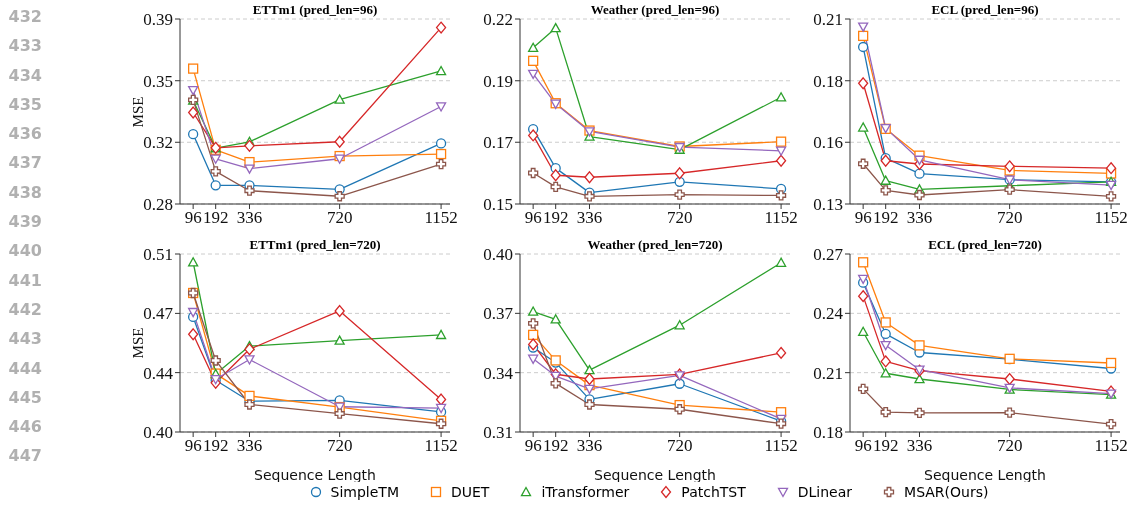 The image size is (1131, 516). I want to click on legend-label: SimpleTM, so click(364, 492).